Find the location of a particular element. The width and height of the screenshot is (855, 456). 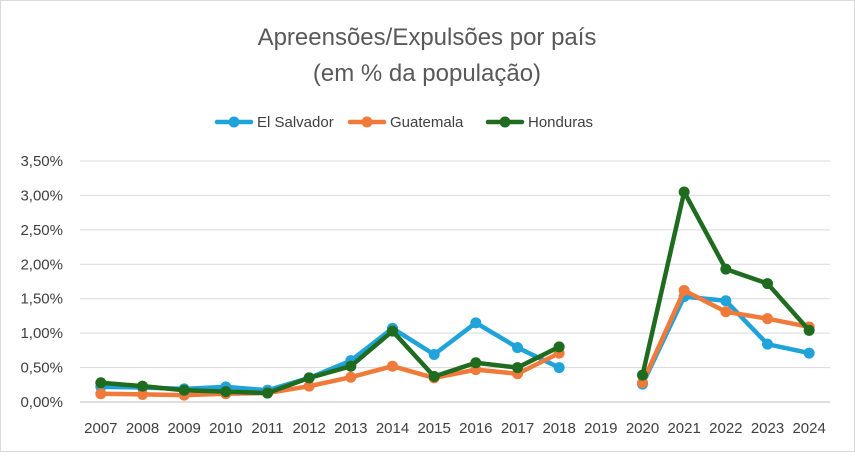

x-tick-label: 2020 is located at coordinates (642, 428).